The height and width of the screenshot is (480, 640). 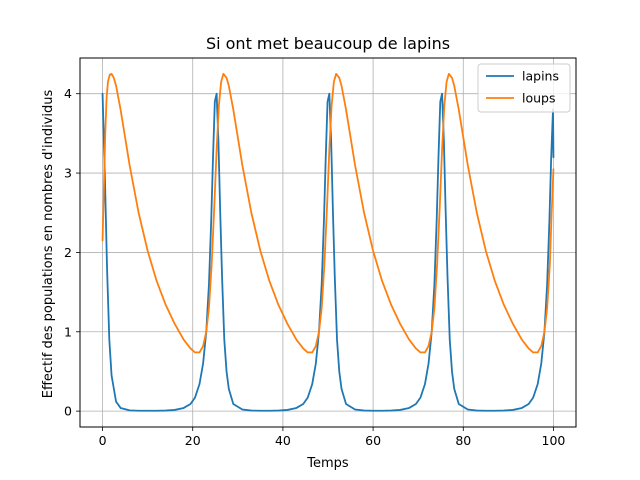 I want to click on legend: lapins loups, so click(x=524, y=88).